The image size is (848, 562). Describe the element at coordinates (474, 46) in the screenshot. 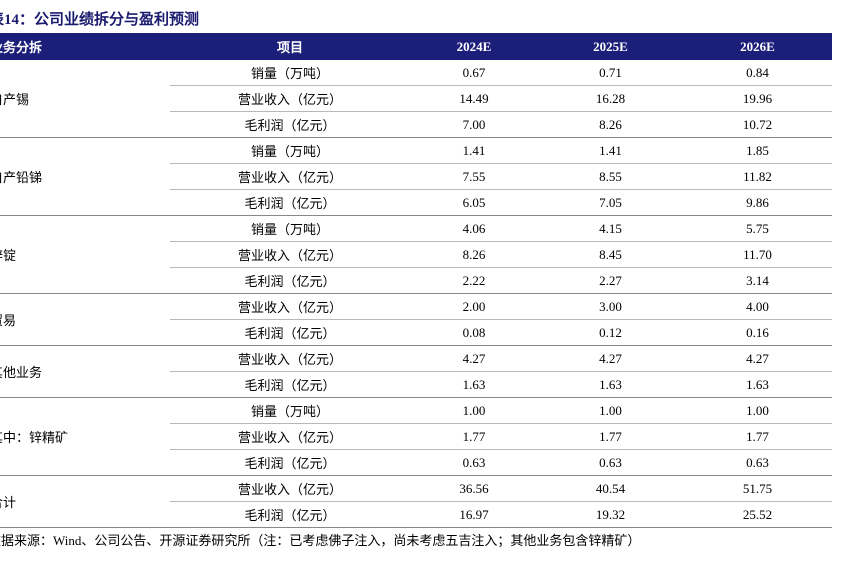

I see `header-cell: 2024E` at that location.